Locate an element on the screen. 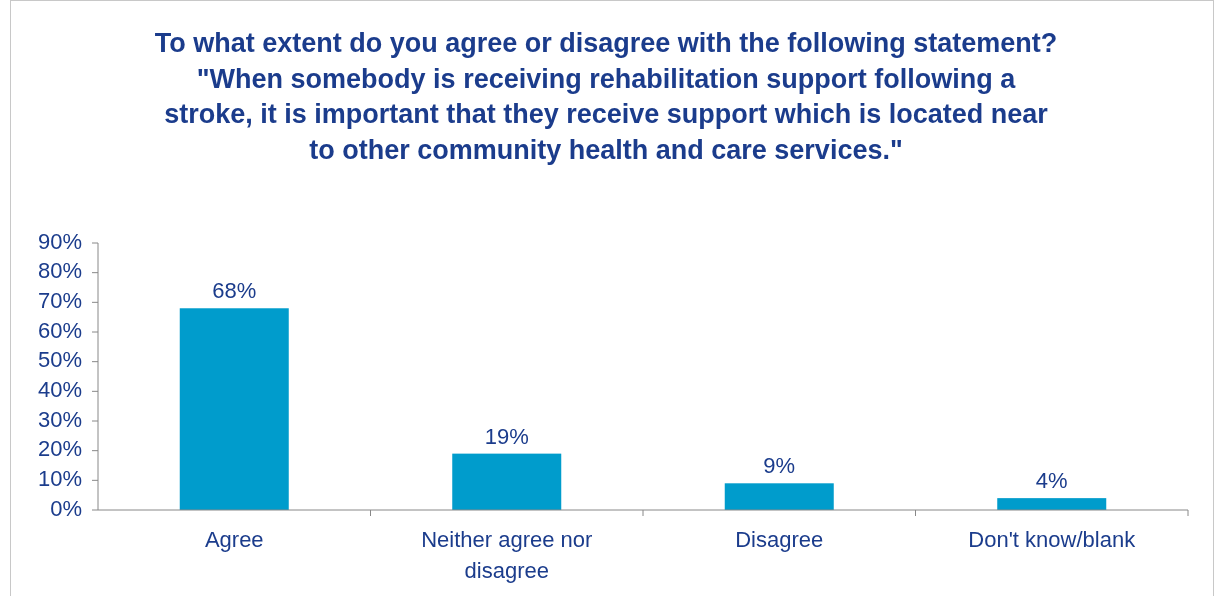 The height and width of the screenshot is (596, 1214). y-tick-label: 30% is located at coordinates (59, 419).